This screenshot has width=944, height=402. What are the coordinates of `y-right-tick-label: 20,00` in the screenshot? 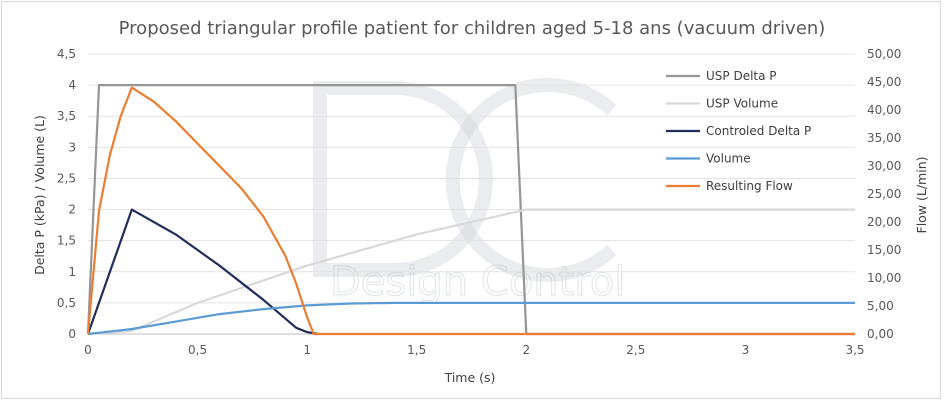 It's located at (884, 222).